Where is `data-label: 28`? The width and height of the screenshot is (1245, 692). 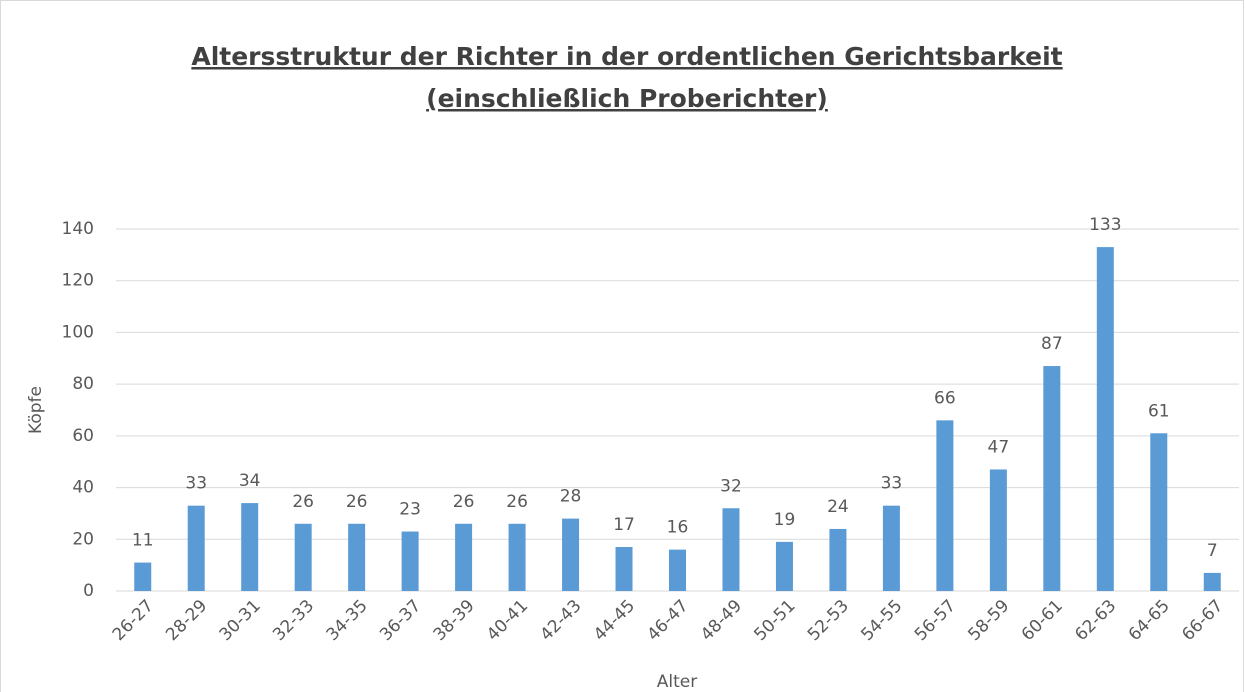 data-label: 28 is located at coordinates (571, 497).